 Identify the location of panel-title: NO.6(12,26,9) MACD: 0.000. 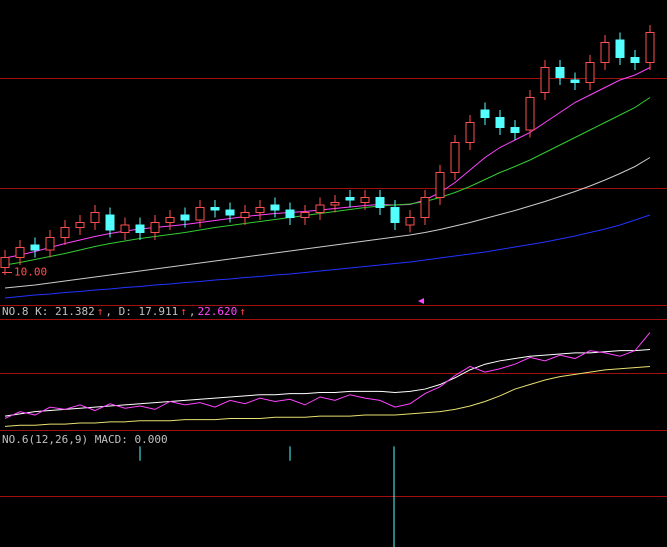
(85, 439).